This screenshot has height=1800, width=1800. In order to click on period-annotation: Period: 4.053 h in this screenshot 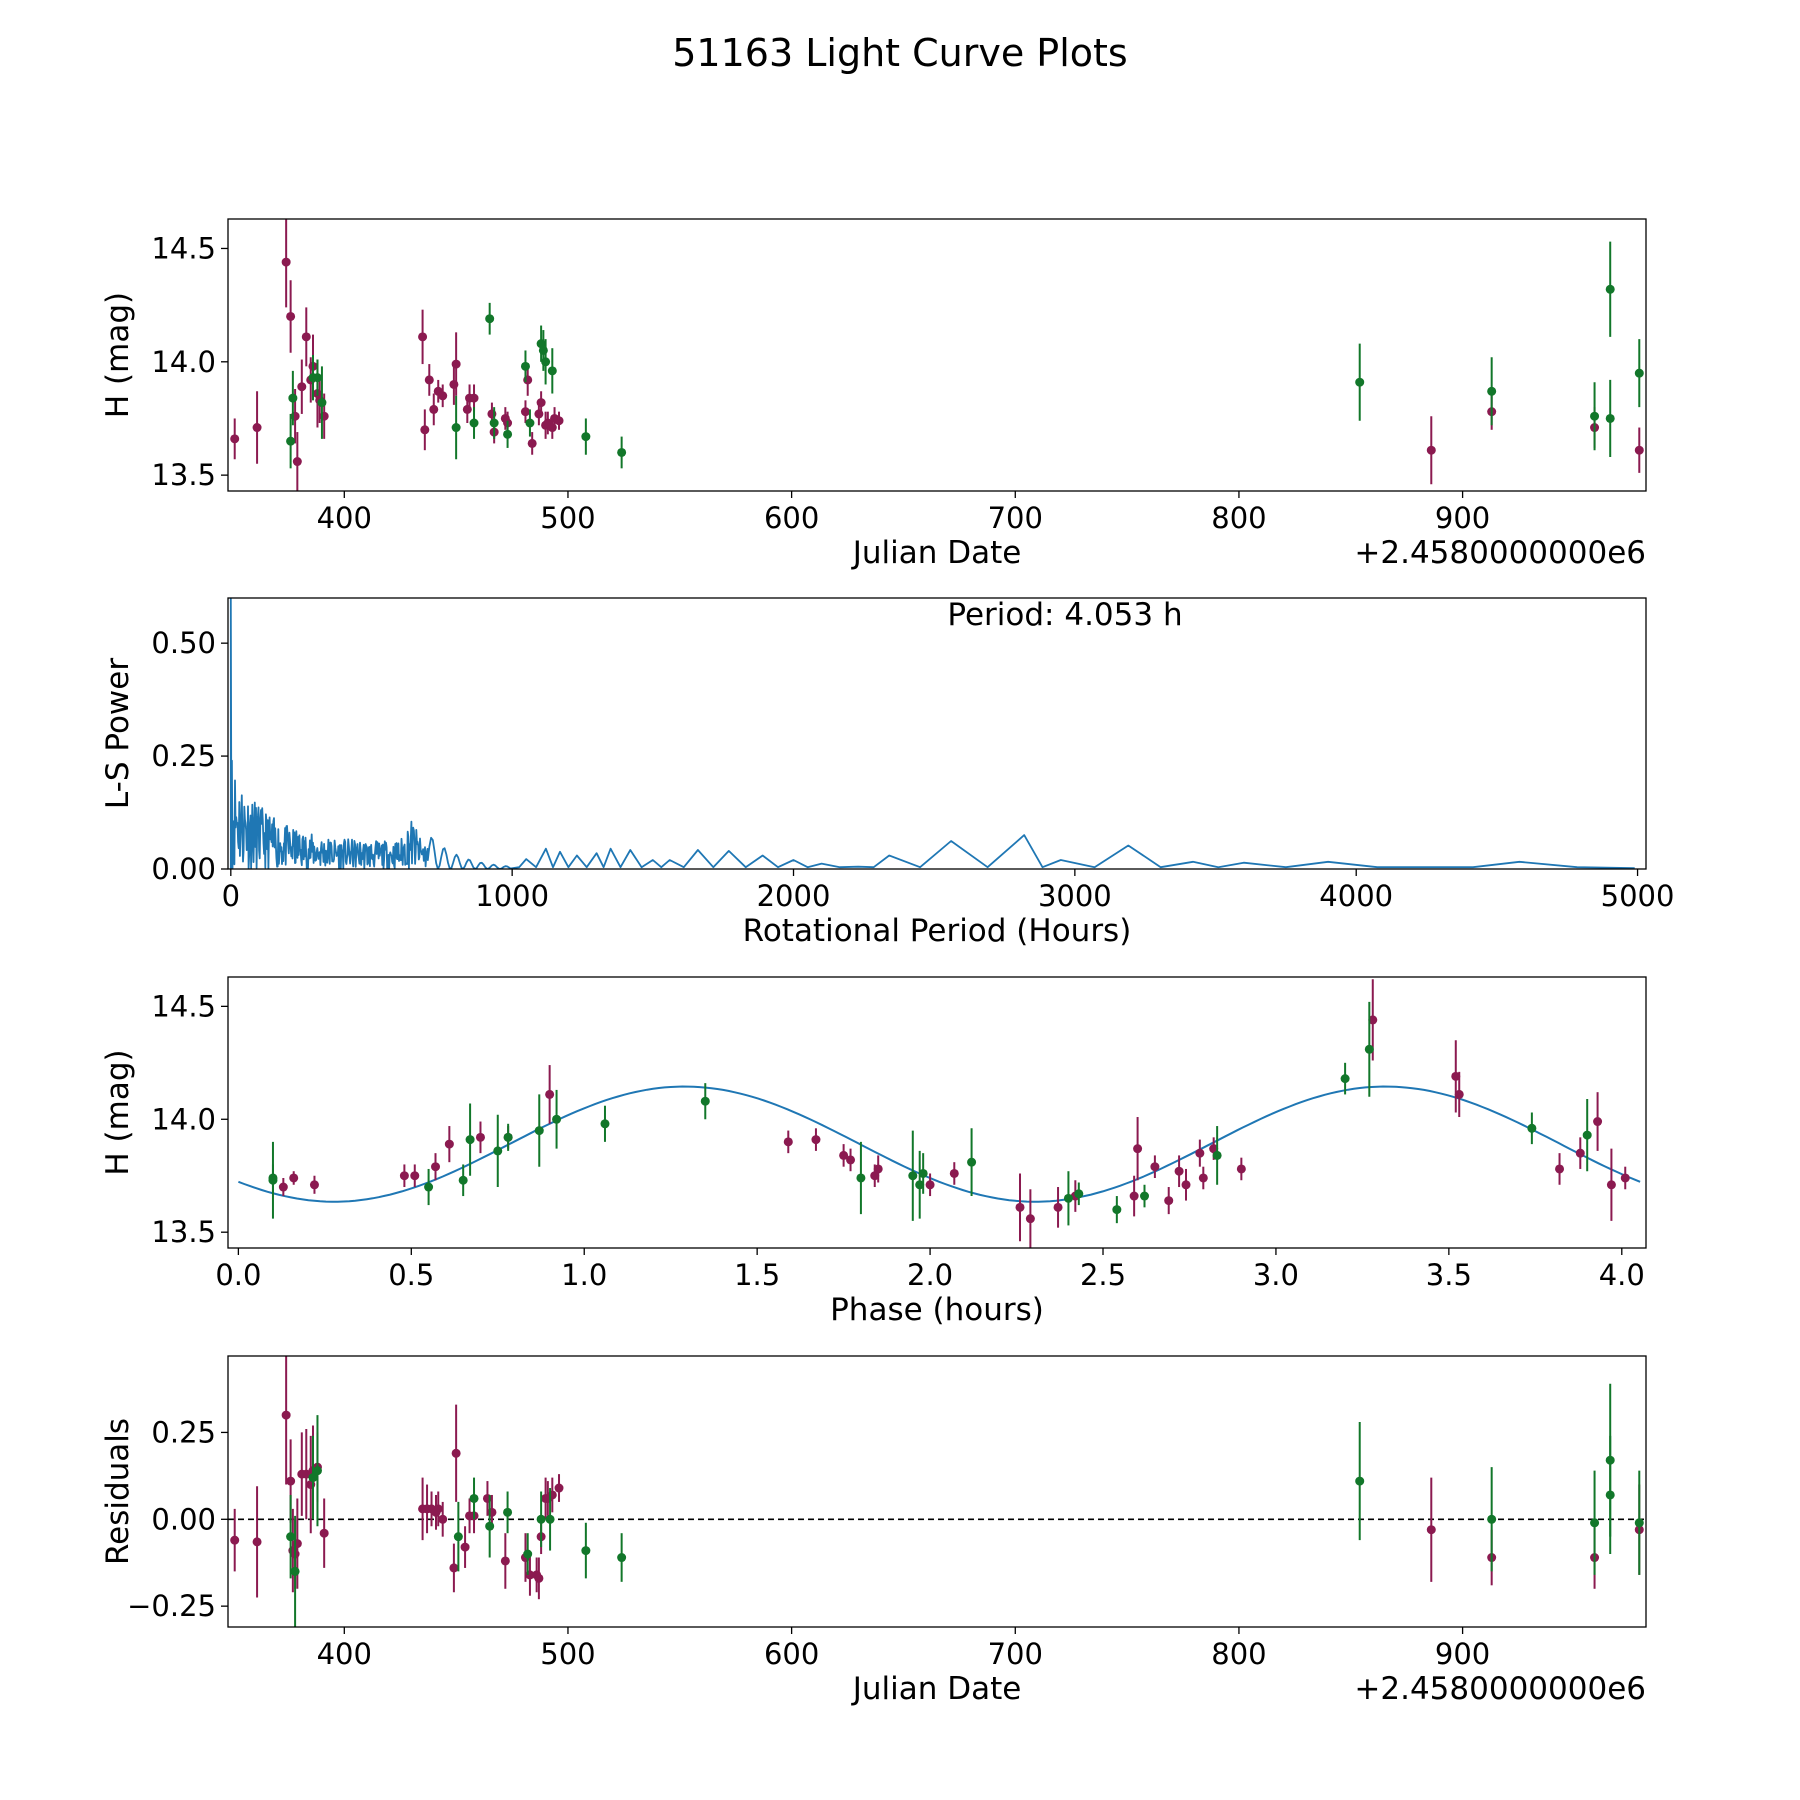, I will do `click(1064, 615)`.